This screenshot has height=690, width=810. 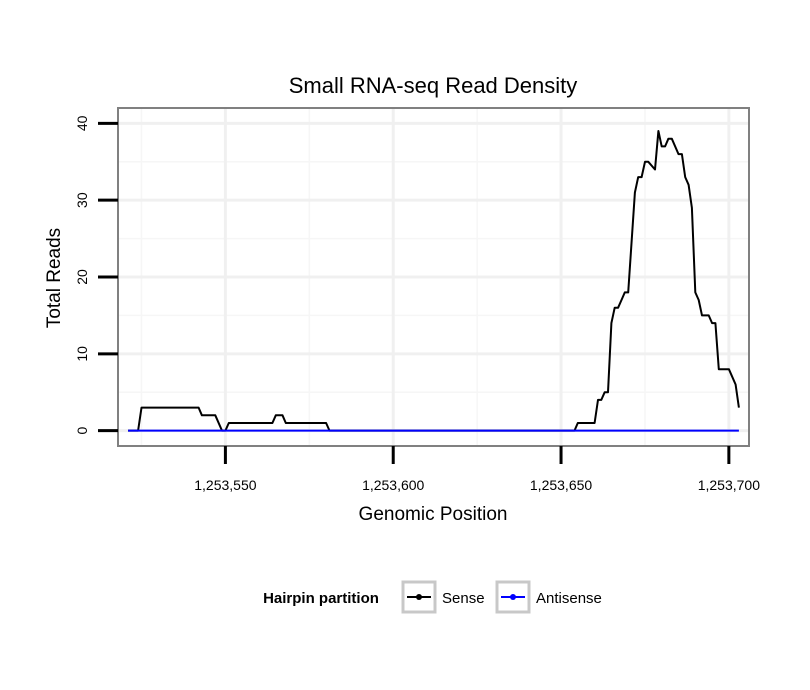 What do you see at coordinates (561, 485) in the screenshot?
I see `x-tick-label: 1,253,650` at bounding box center [561, 485].